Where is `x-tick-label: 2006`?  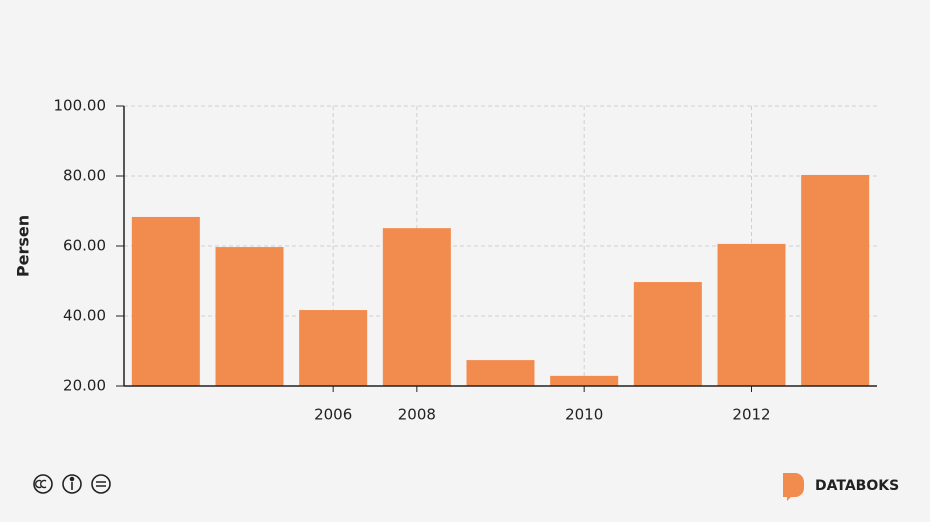
x-tick-label: 2006 is located at coordinates (333, 415).